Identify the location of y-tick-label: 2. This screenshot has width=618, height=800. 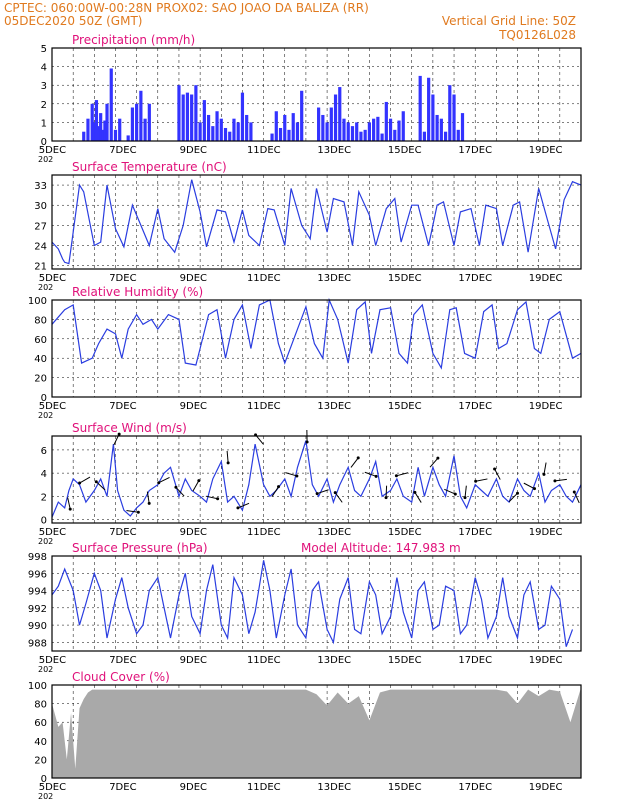
(44, 497).